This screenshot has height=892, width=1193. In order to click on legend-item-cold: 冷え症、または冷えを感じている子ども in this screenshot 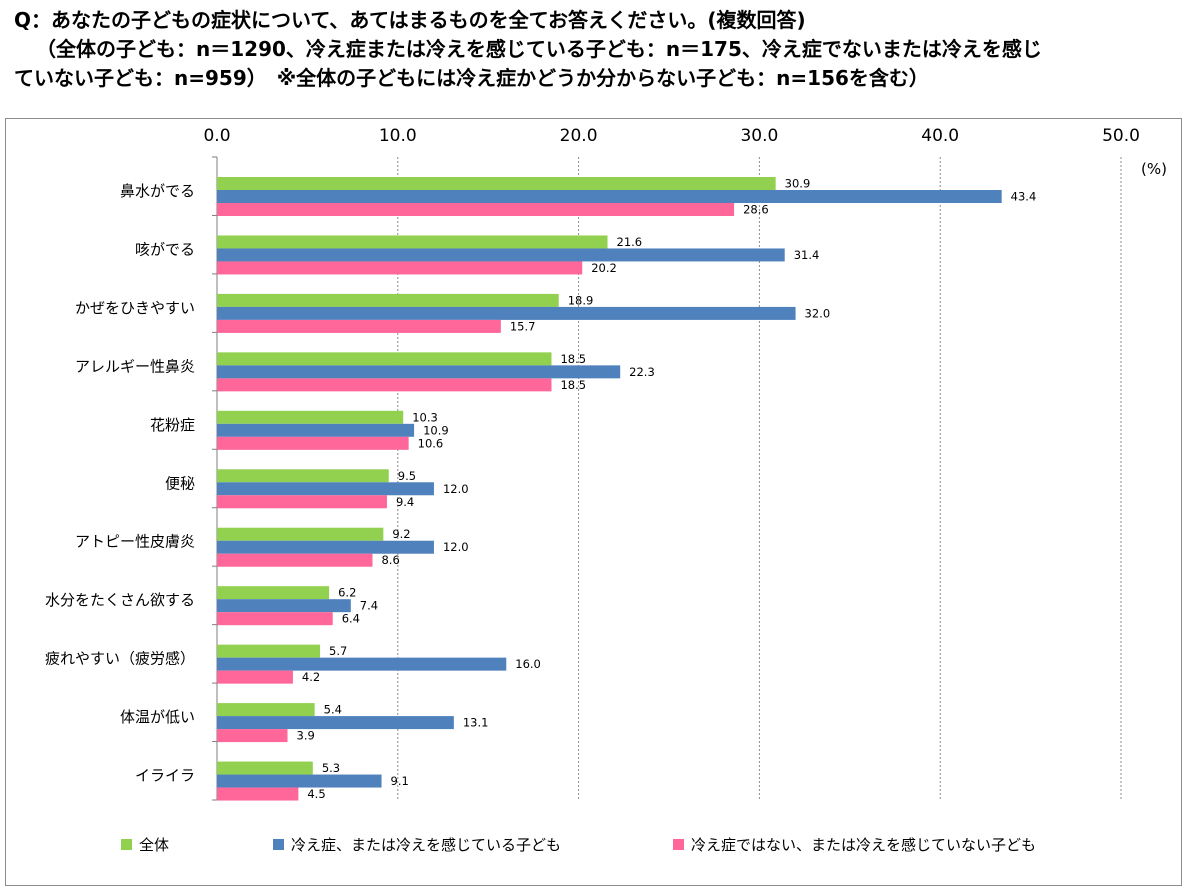, I will do `click(417, 844)`.